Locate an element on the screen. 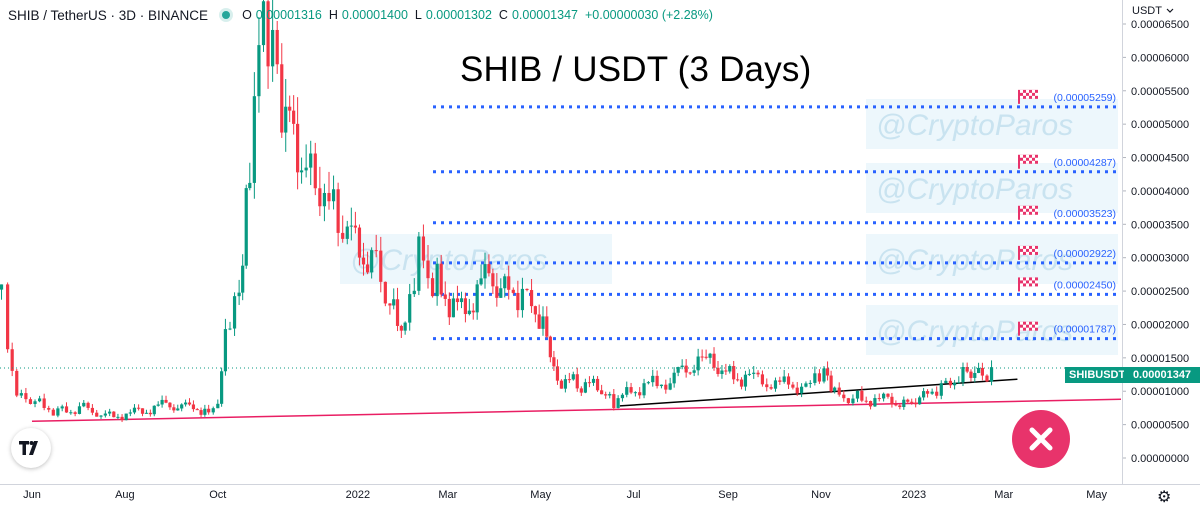  tradingview-logo-icon is located at coordinates (31, 448).